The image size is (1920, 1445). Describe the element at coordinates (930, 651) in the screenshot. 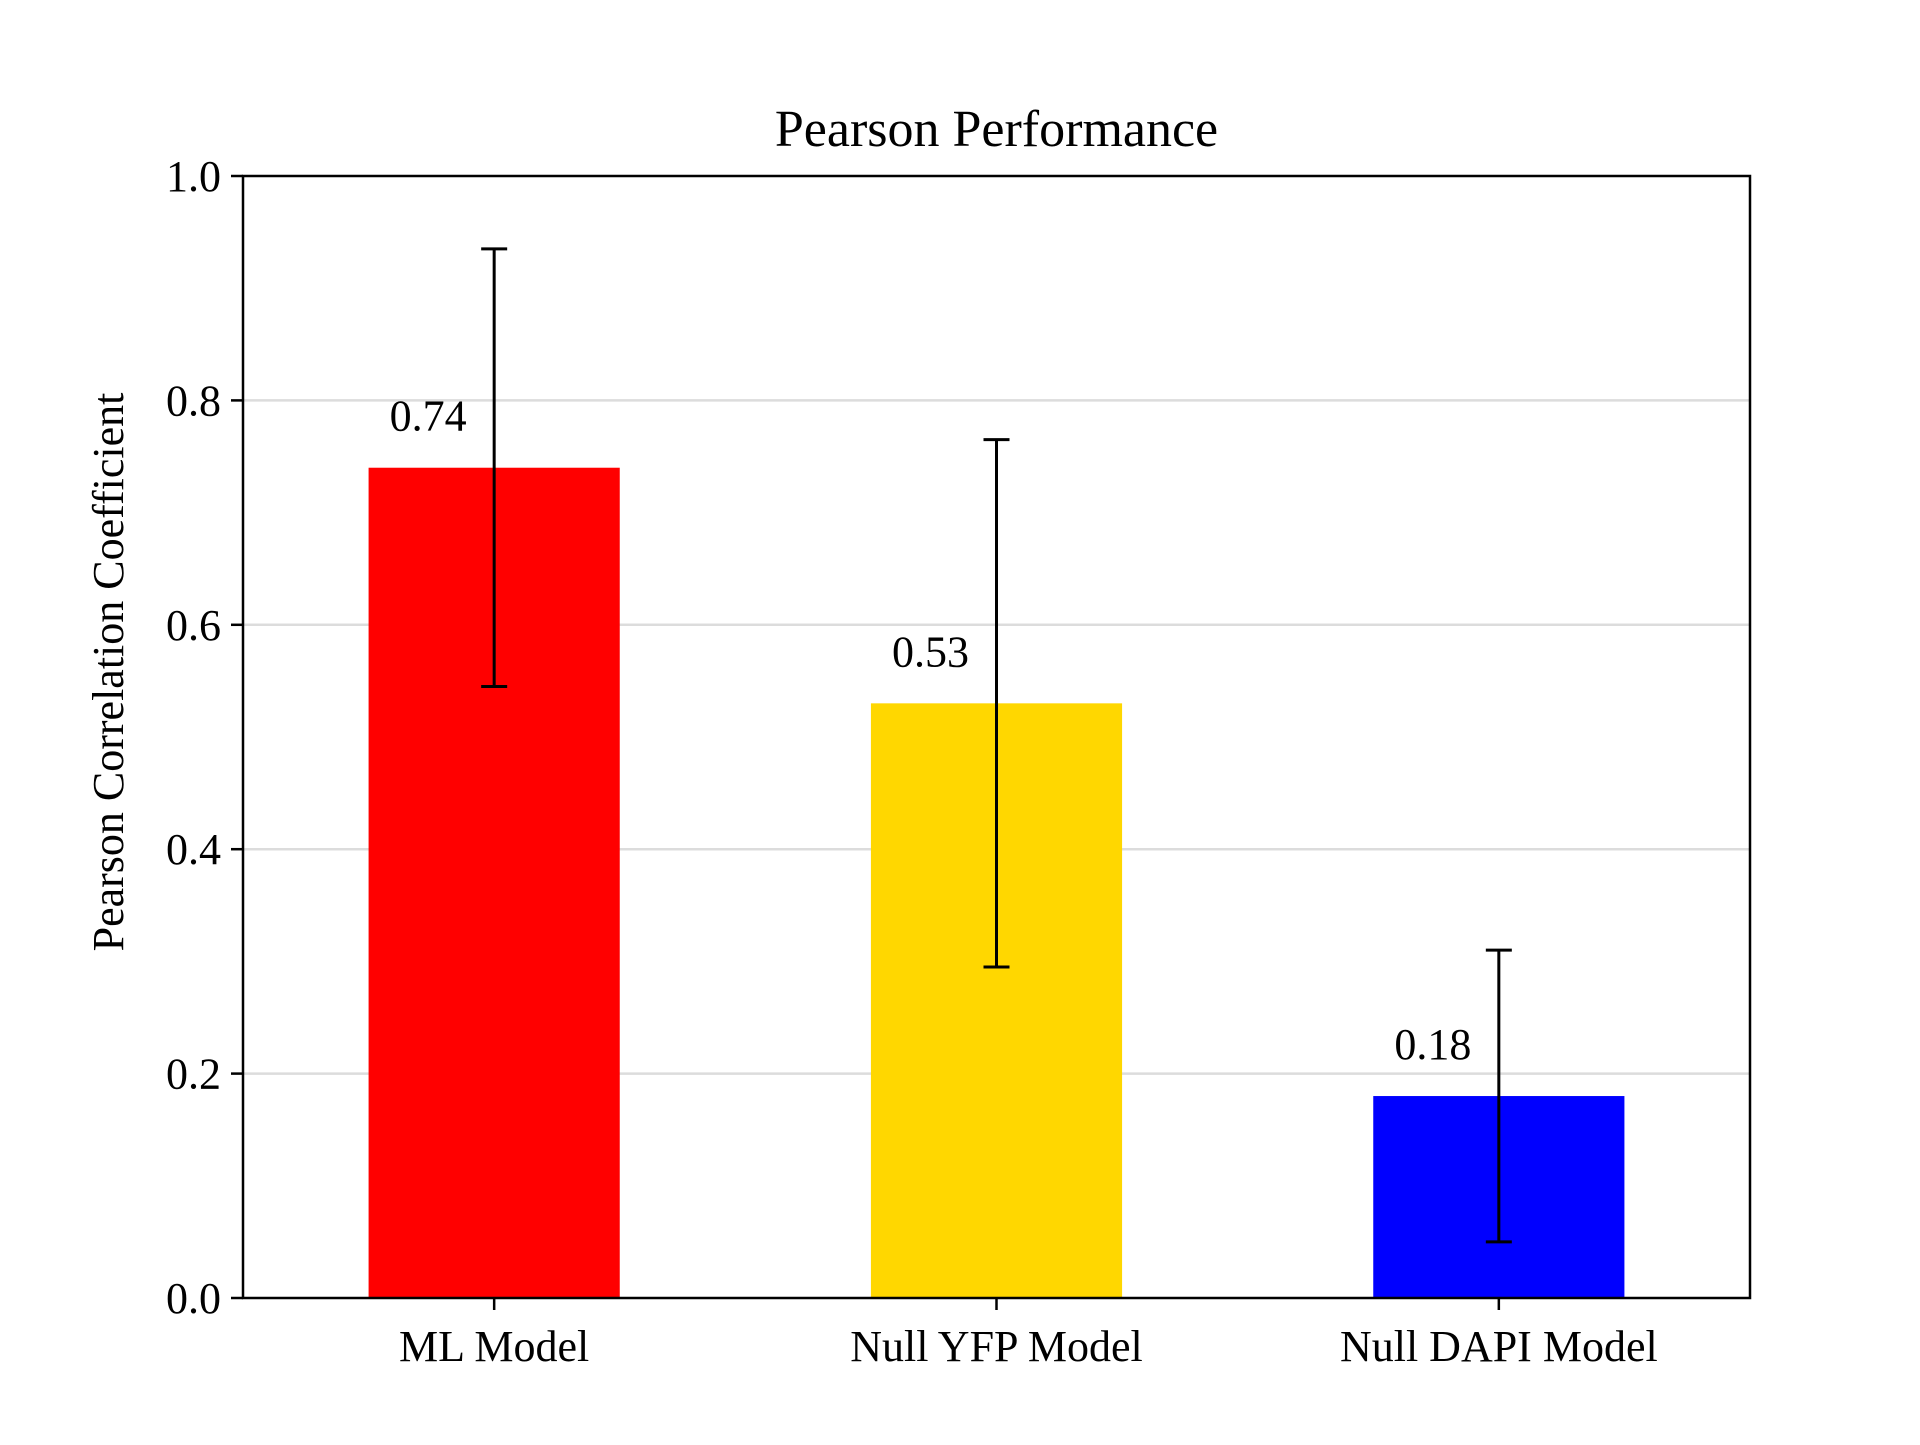

I see `data-label: 0.53` at that location.